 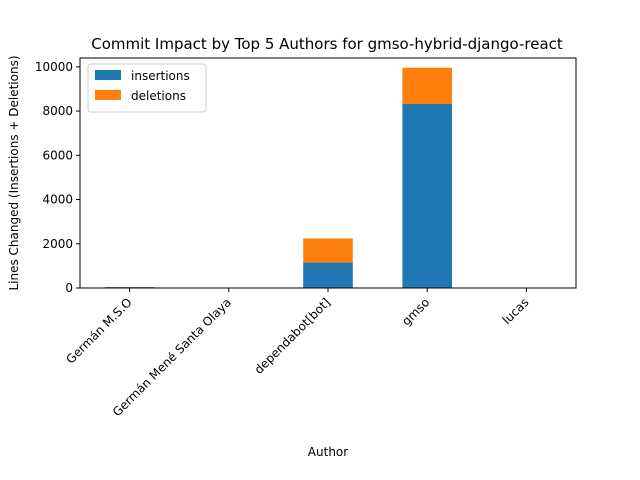 I want to click on y-axis: 0 2000 4000 6000 8000 10000, so click(x=57, y=177).